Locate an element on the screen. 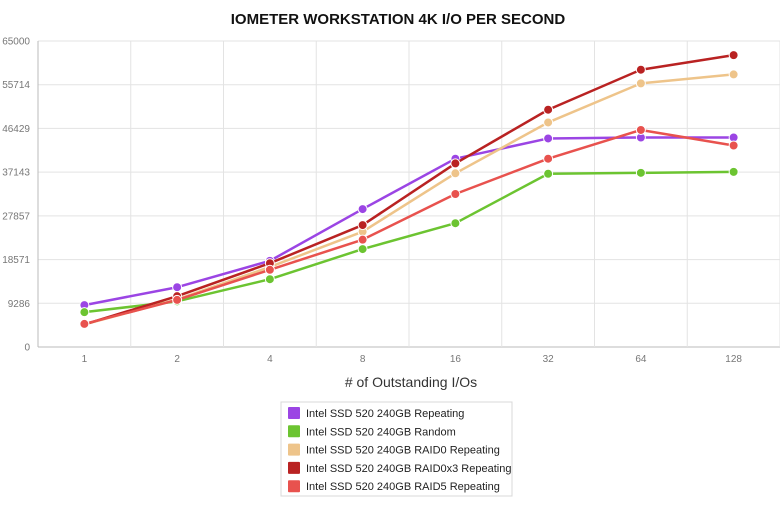 The width and height of the screenshot is (780, 516). y-tick-label: 0 is located at coordinates (27, 348).